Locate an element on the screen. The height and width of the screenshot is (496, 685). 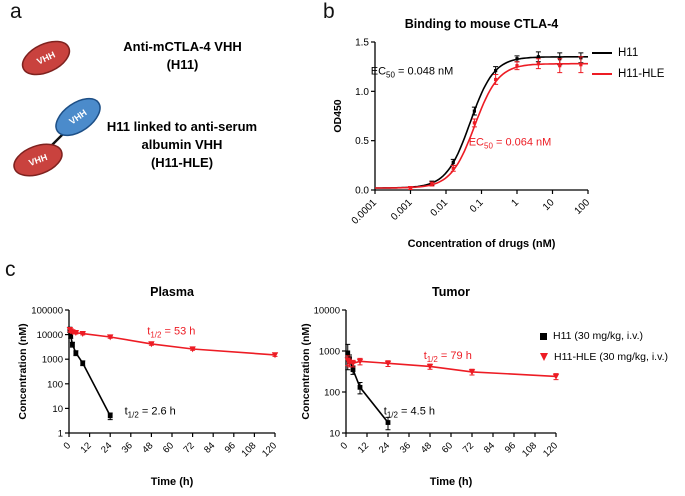
svg-text: 0.0001 is located at coordinates (365, 212).